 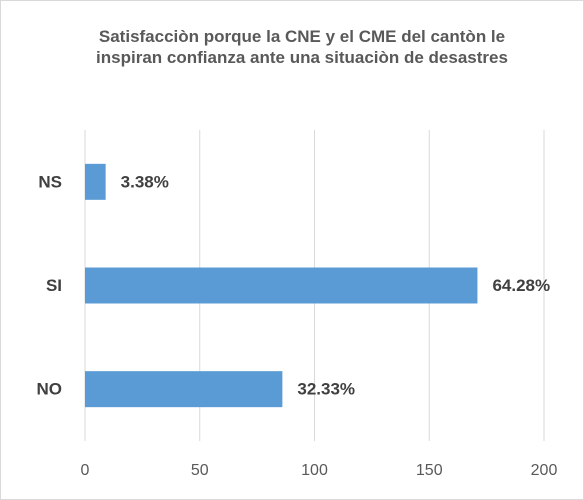 I want to click on y-tick-label: SI, so click(x=54, y=285).